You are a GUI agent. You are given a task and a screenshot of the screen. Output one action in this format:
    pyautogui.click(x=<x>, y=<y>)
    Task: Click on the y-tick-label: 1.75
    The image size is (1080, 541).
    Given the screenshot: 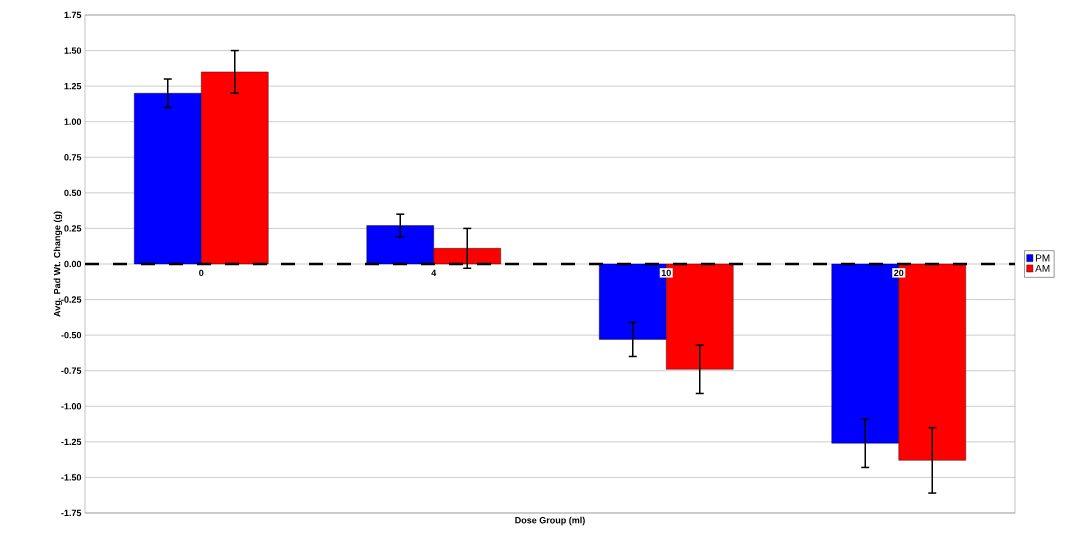 What is the action you would take?
    pyautogui.click(x=73, y=15)
    